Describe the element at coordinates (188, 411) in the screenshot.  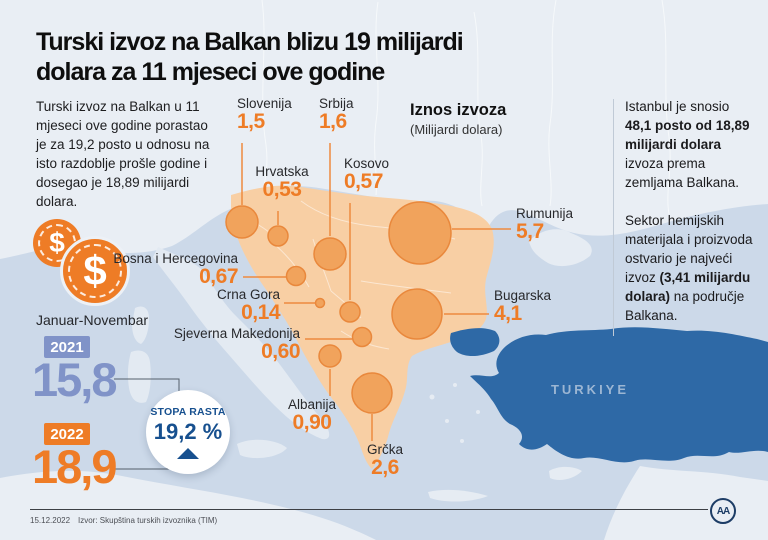
I see `growth-rate-label: STOPA RASTA` at that location.